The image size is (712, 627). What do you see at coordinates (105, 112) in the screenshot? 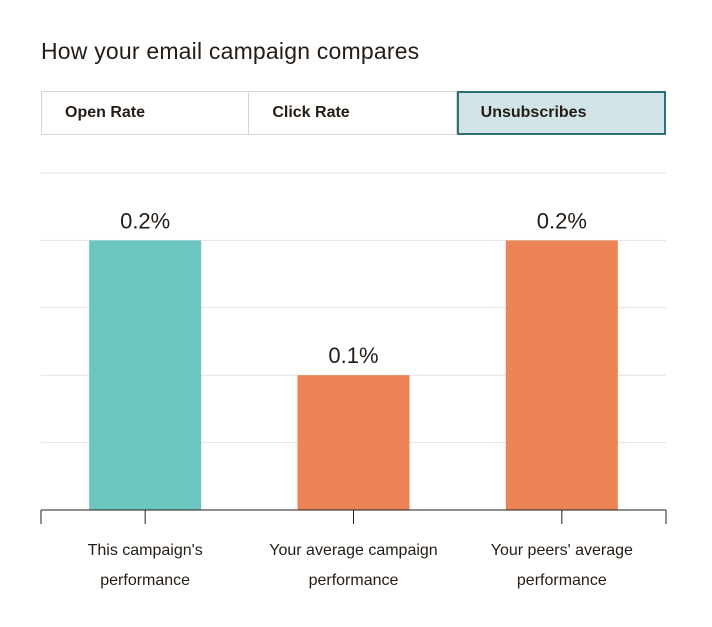
I see `tab-open-rate-label: Open Rate` at bounding box center [105, 112].